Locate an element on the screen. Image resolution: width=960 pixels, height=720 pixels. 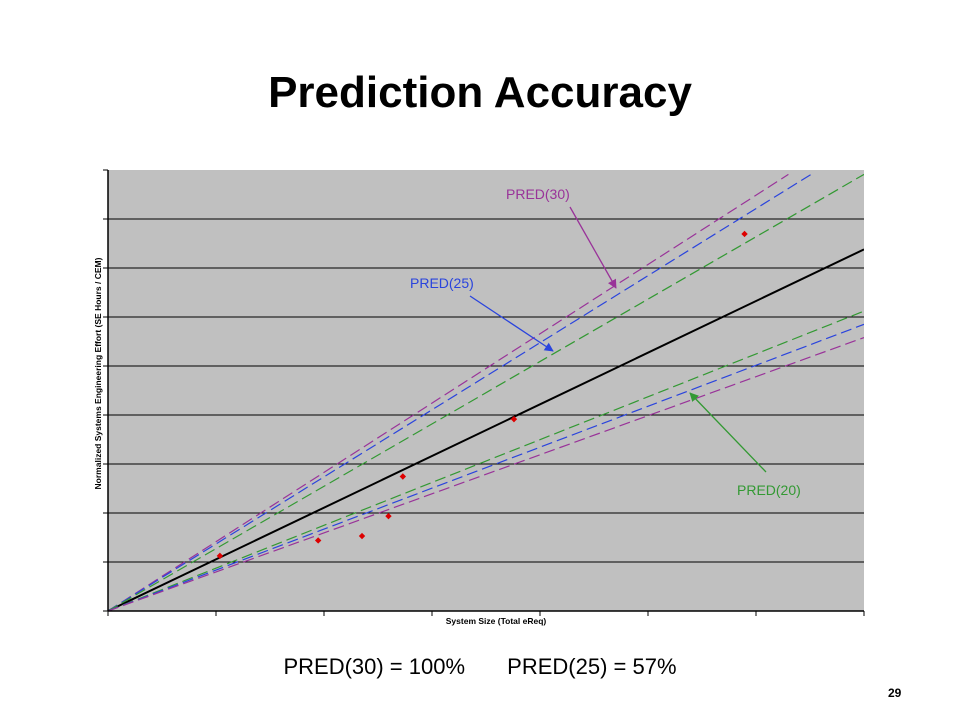
slide-title: Prediction Accuracy is located at coordinates (480, 92).